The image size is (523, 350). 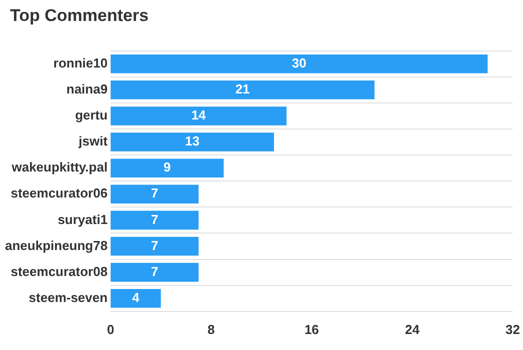 I want to click on data-label: 4, so click(x=136, y=297).